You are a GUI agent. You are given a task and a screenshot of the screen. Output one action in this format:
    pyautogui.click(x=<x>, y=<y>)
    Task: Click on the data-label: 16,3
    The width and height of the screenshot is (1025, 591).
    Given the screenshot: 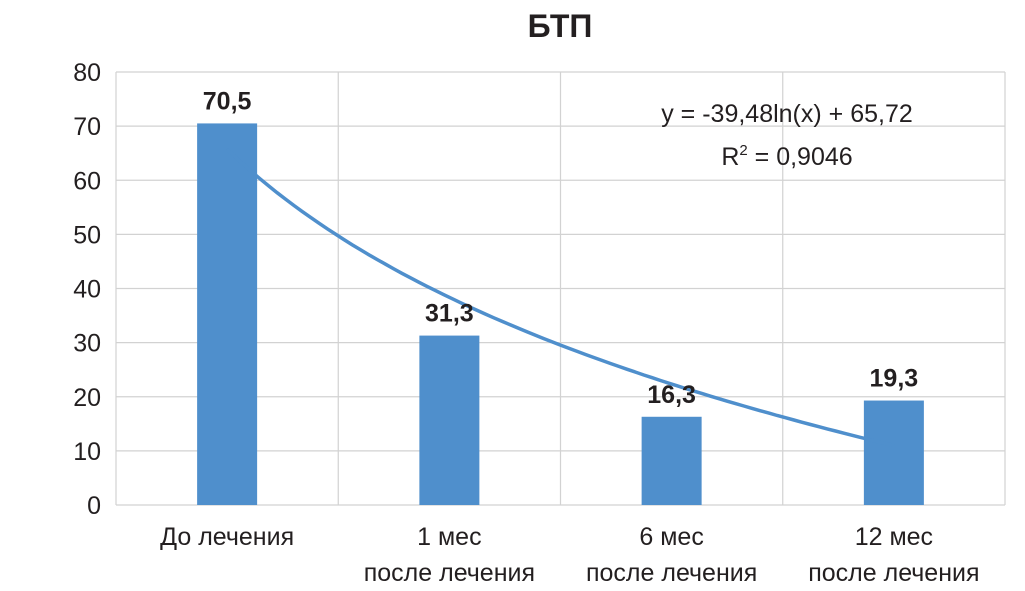 What is the action you would take?
    pyautogui.click(x=671, y=395)
    